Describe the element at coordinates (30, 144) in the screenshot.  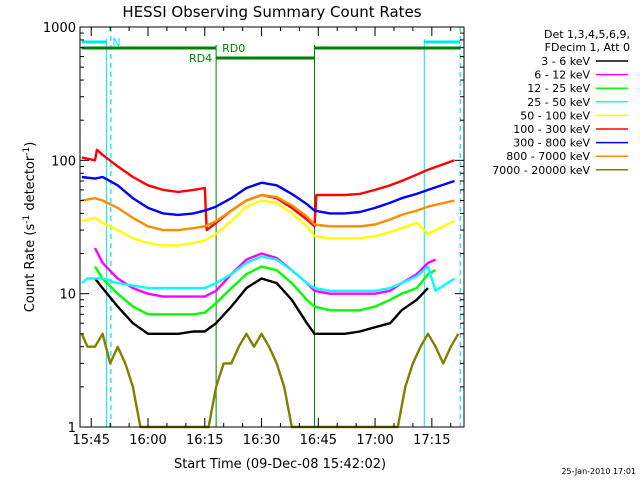
I see `y-axis-label-part: )` at that location.